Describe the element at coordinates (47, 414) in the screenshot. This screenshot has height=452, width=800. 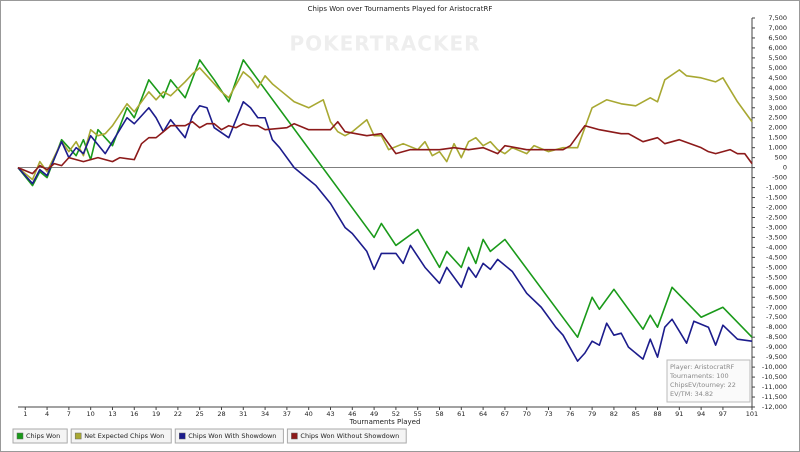
I see `x-tick-label: 4` at that location.